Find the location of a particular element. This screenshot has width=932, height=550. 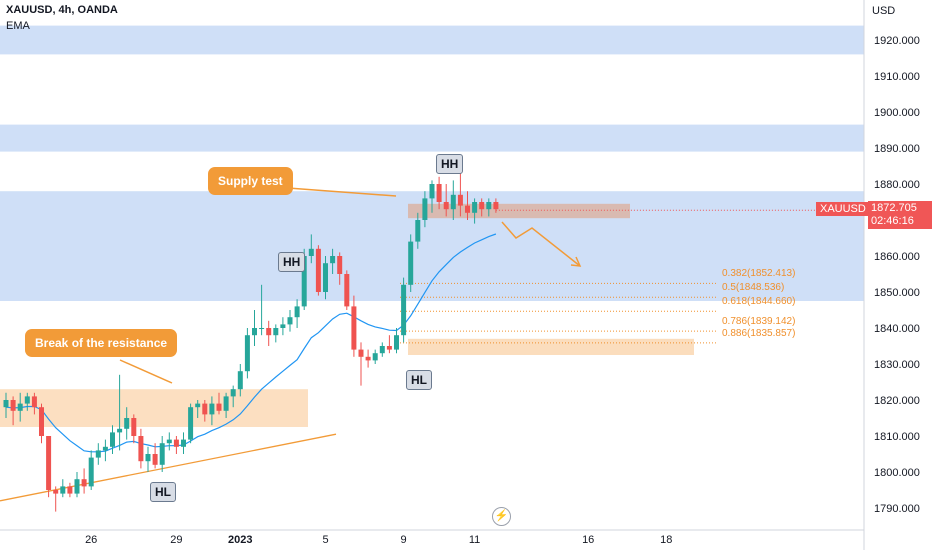

higher-low-label-1: HL is located at coordinates (163, 492).